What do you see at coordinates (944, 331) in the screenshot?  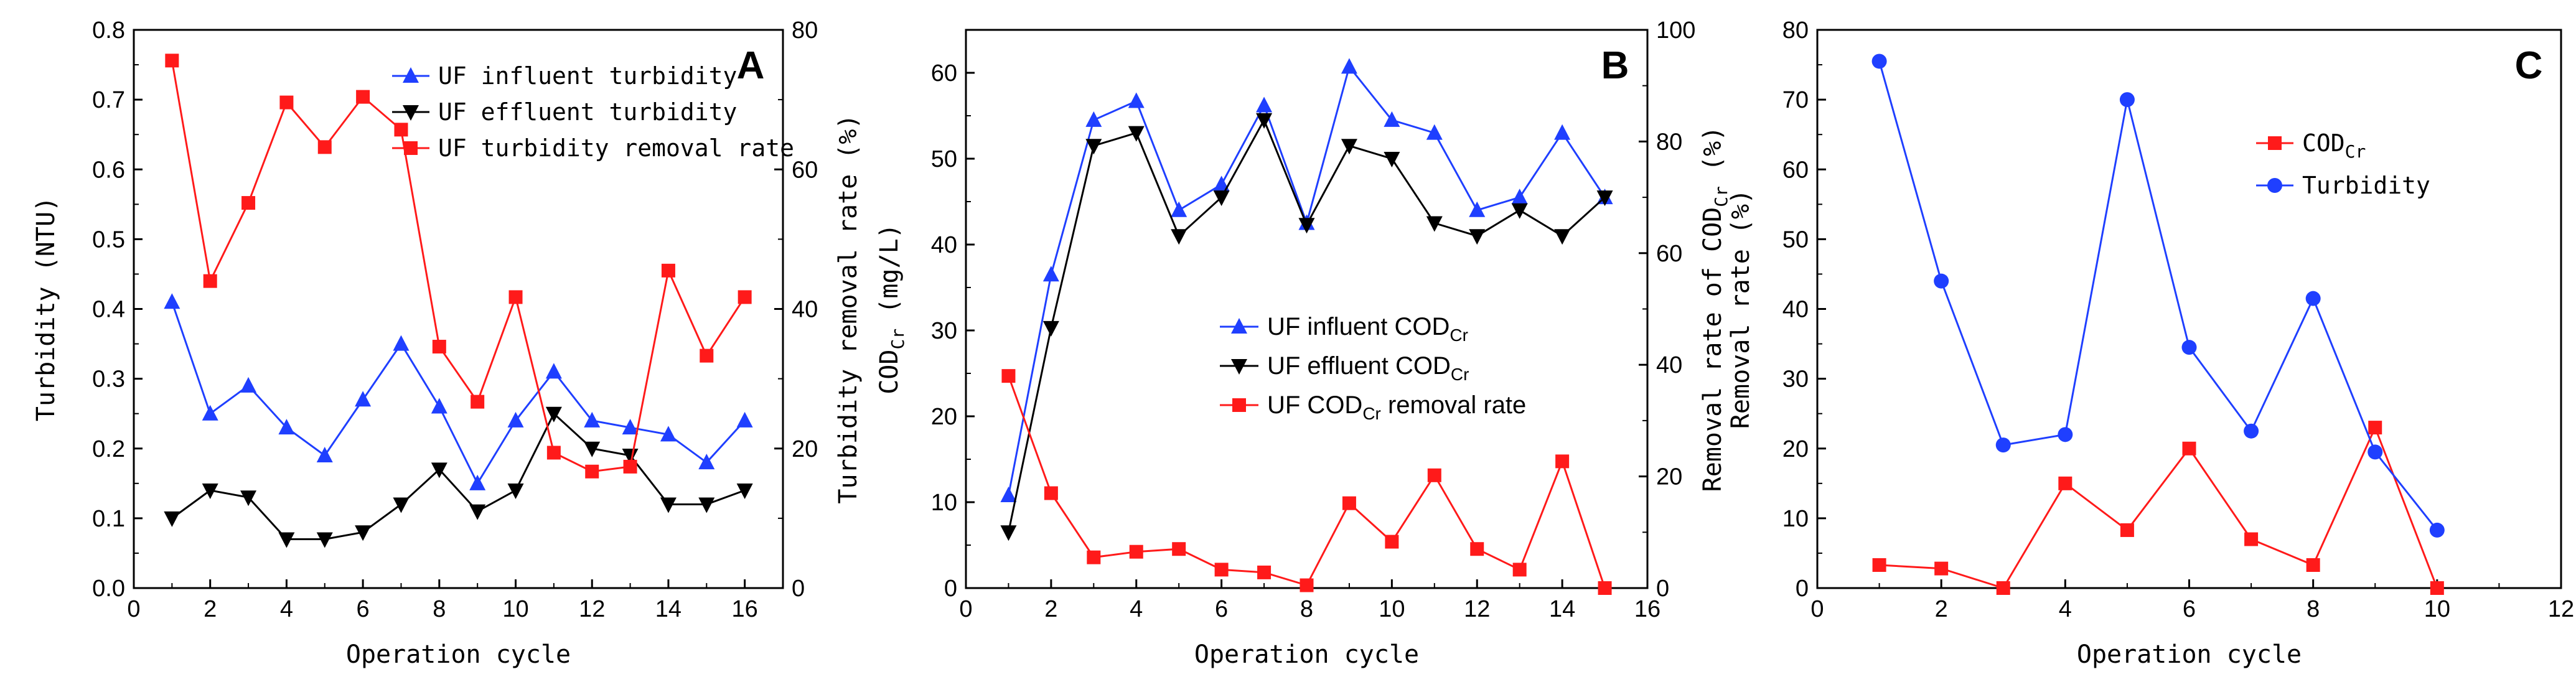 I see `y-left-tick-label: 30` at bounding box center [944, 331].